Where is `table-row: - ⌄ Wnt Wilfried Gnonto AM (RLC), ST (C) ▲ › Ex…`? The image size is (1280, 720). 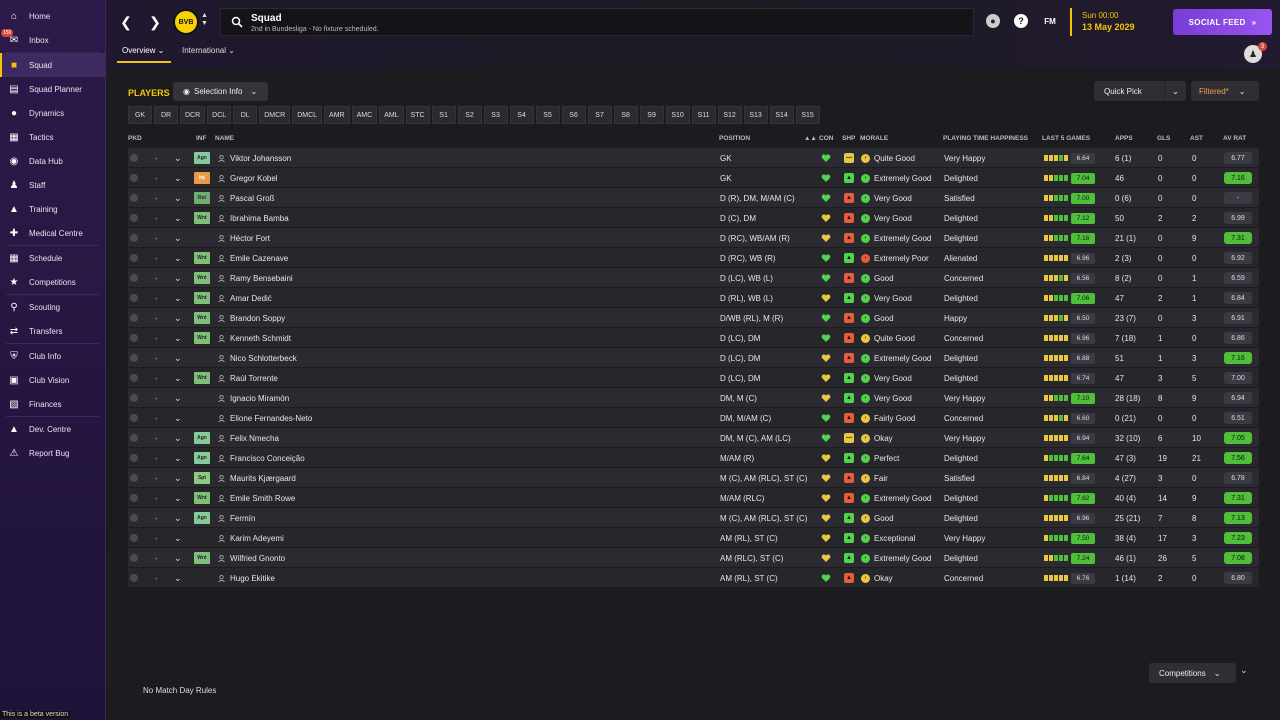 table-row: - ⌄ Wnt Wilfried Gnonto AM (RLC), ST (C) ▲ › Ex… is located at coordinates (693, 558).